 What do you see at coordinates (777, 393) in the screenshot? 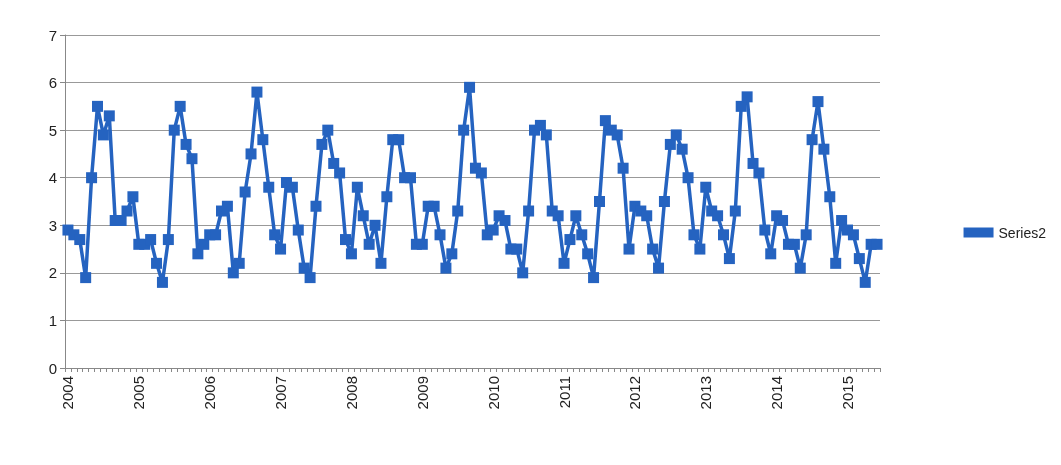
I see `x-tick-label: 2014` at bounding box center [777, 393].